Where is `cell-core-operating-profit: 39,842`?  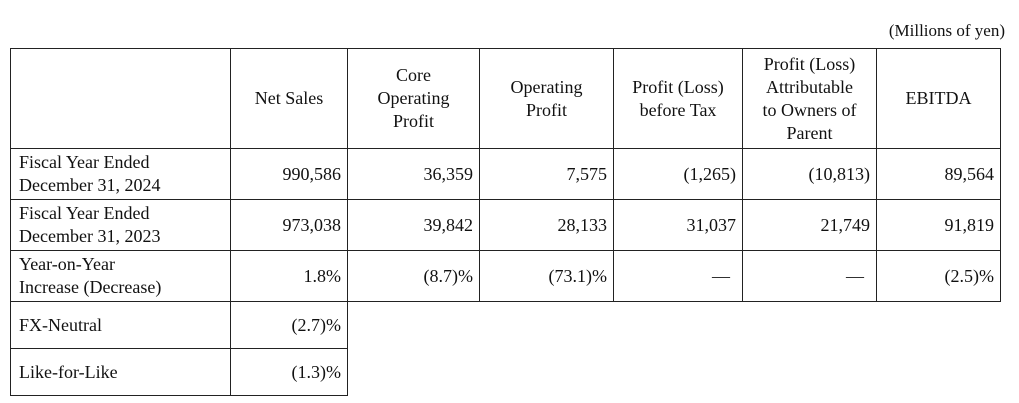 cell-core-operating-profit: 39,842 is located at coordinates (413, 225).